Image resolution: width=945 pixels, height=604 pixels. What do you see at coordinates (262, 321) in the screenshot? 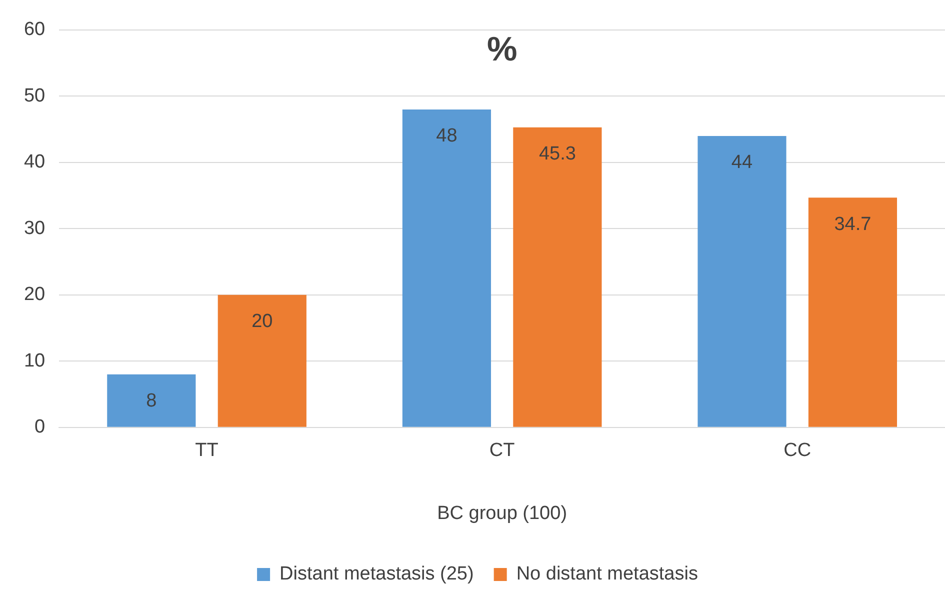
I see `data-label: 20` at bounding box center [262, 321].